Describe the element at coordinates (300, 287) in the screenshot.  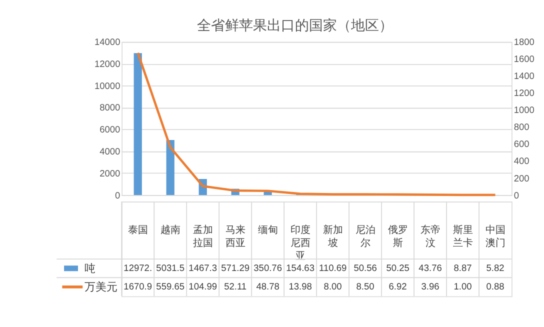
I see `data-label: 13.98` at that location.